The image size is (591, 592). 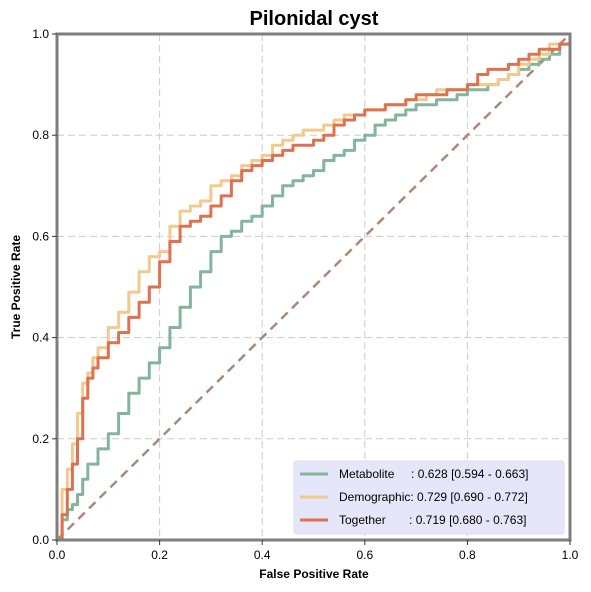 I want to click on x-tick-label: 0.4, so click(x=262, y=555).